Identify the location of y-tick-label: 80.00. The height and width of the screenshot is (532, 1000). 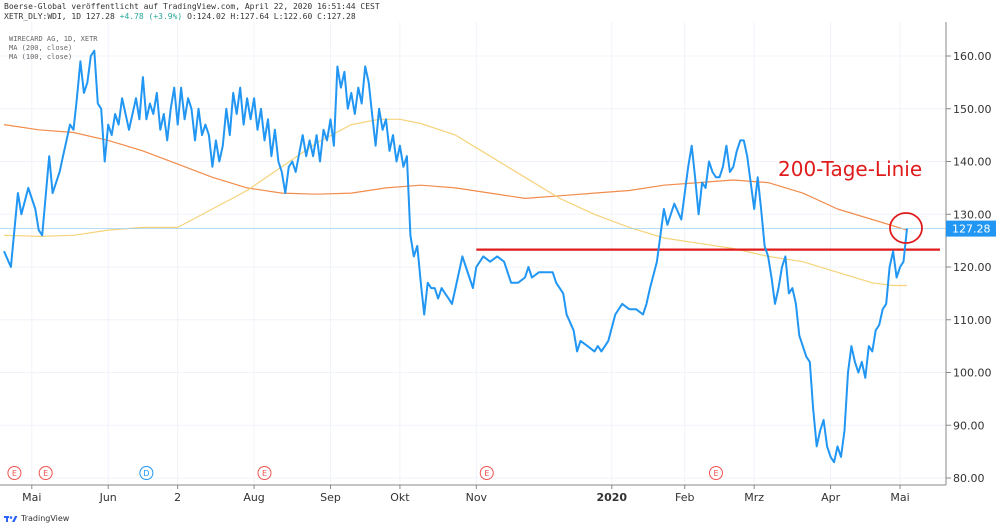
(969, 478).